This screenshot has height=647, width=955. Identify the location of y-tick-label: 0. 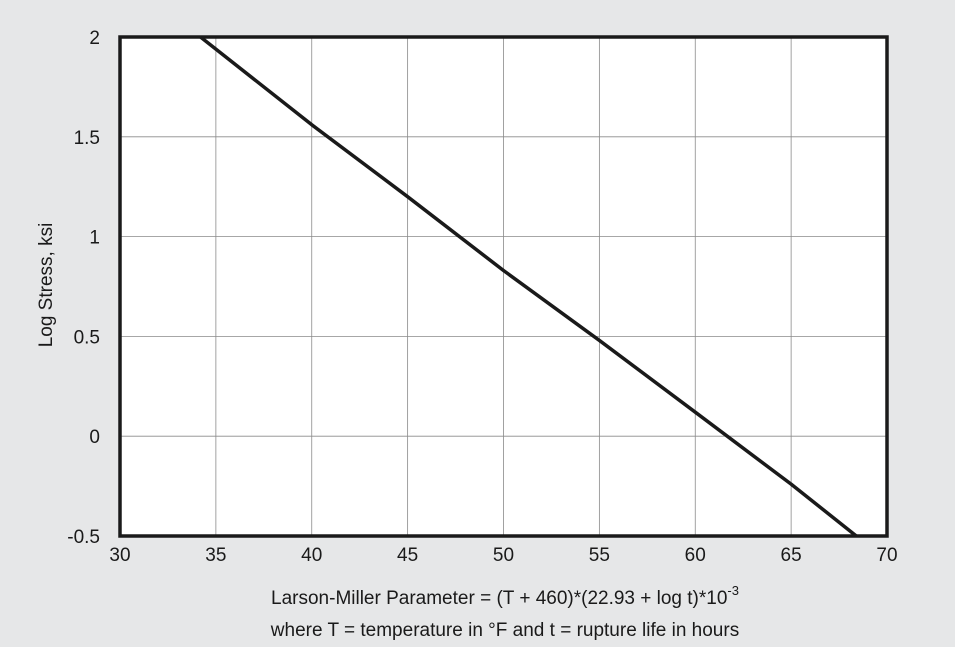
(94, 437).